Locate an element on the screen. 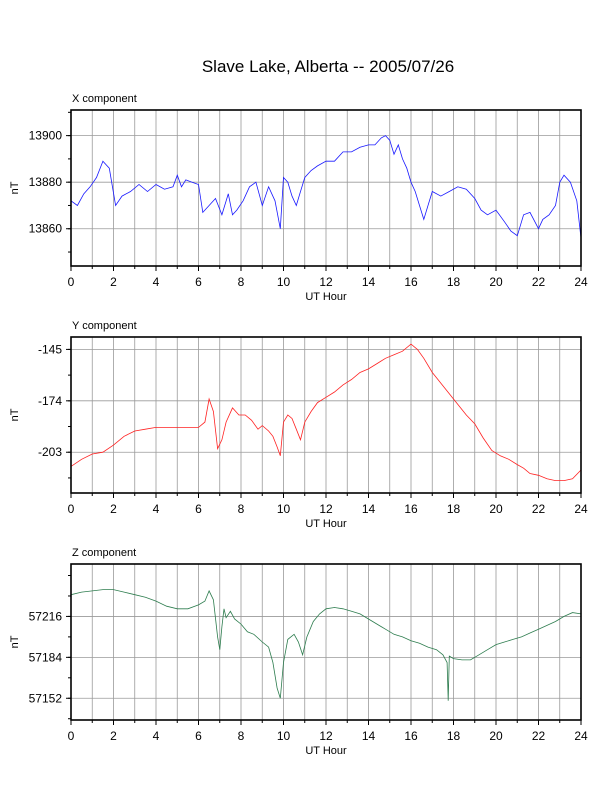 Image resolution: width=612 pixels, height=792 pixels. panel-label: Y component is located at coordinates (104, 326).